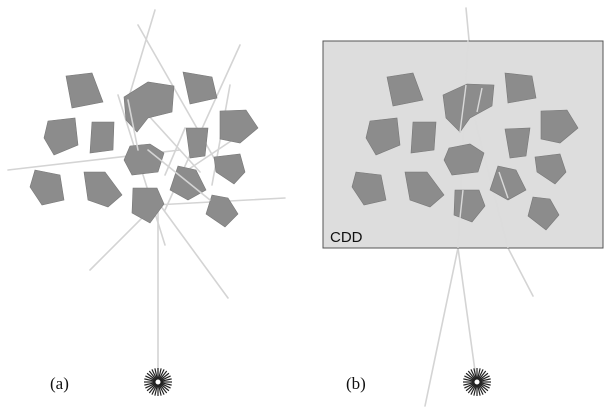 This screenshot has width=605, height=409. I want to click on ray-trace, so click(491, 184).